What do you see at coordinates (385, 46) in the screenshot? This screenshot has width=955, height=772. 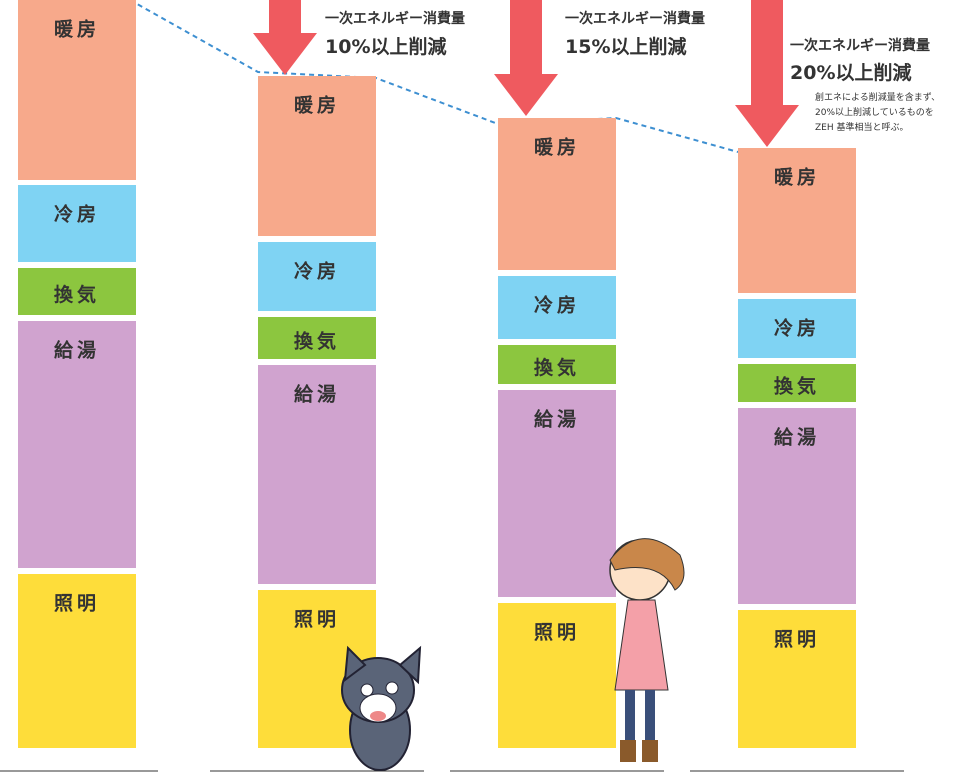 I see `reduction-amount: 10%以上削減` at bounding box center [385, 46].